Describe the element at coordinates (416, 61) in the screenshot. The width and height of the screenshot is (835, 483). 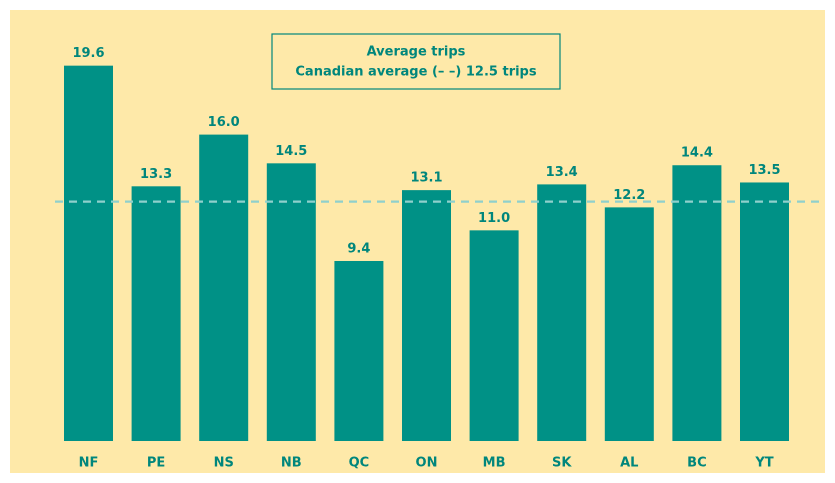
I see `legend-box` at that location.